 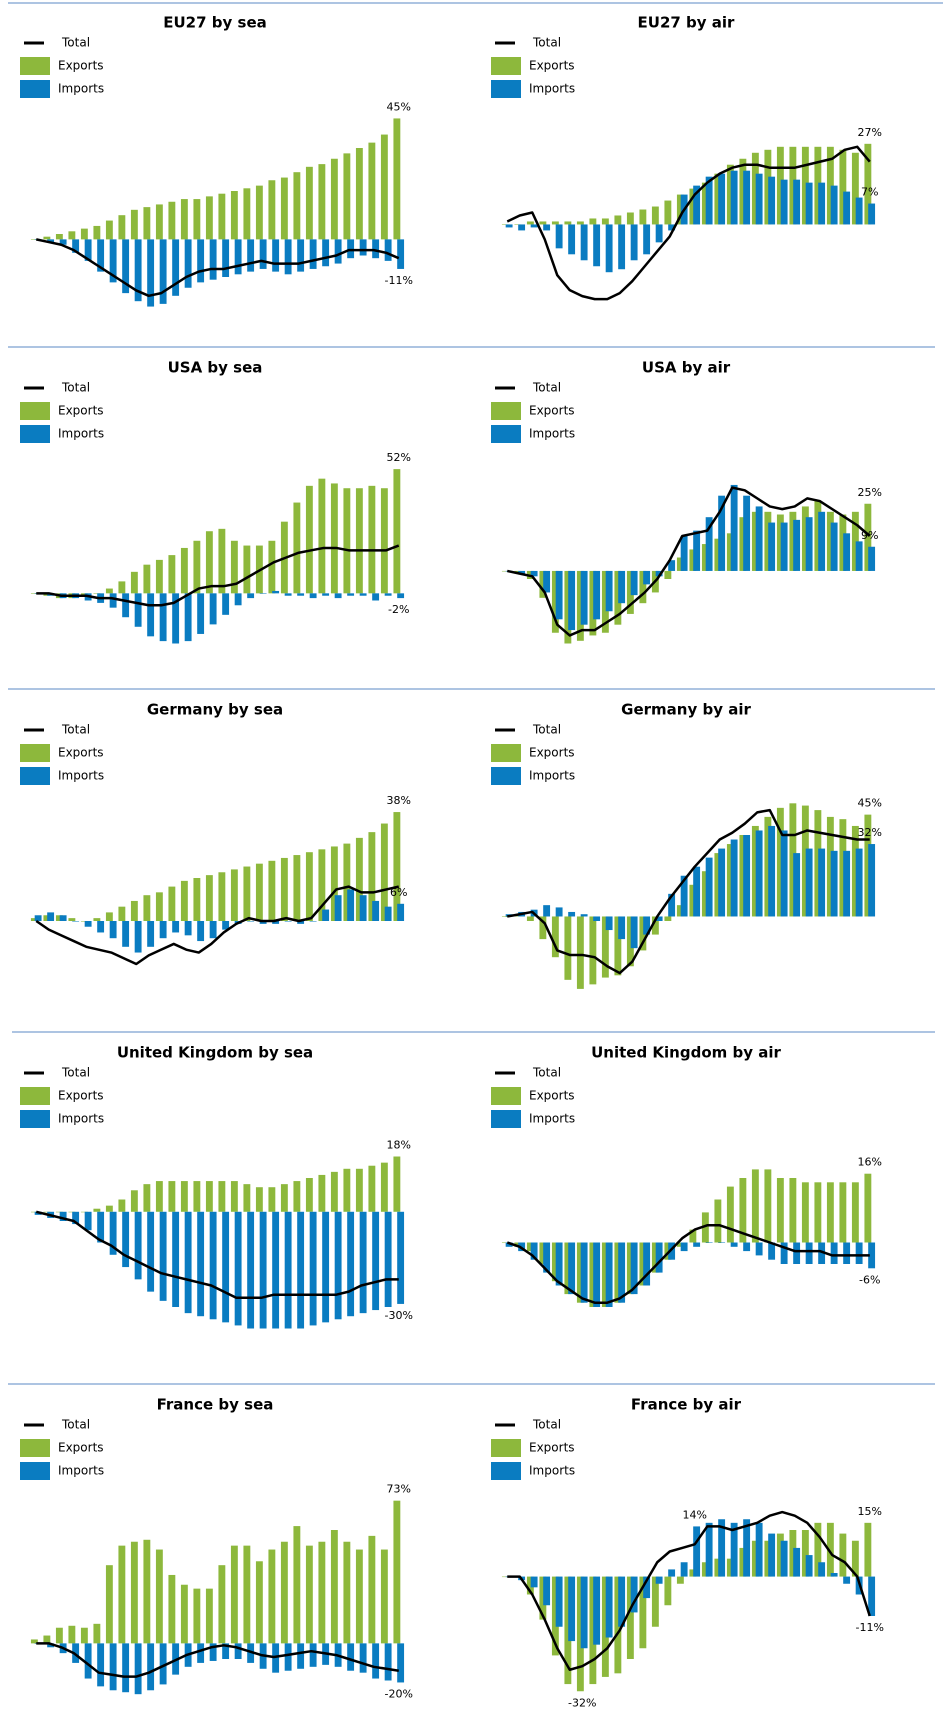 I want to click on chart-title: Germany by air, so click(x=686, y=710).